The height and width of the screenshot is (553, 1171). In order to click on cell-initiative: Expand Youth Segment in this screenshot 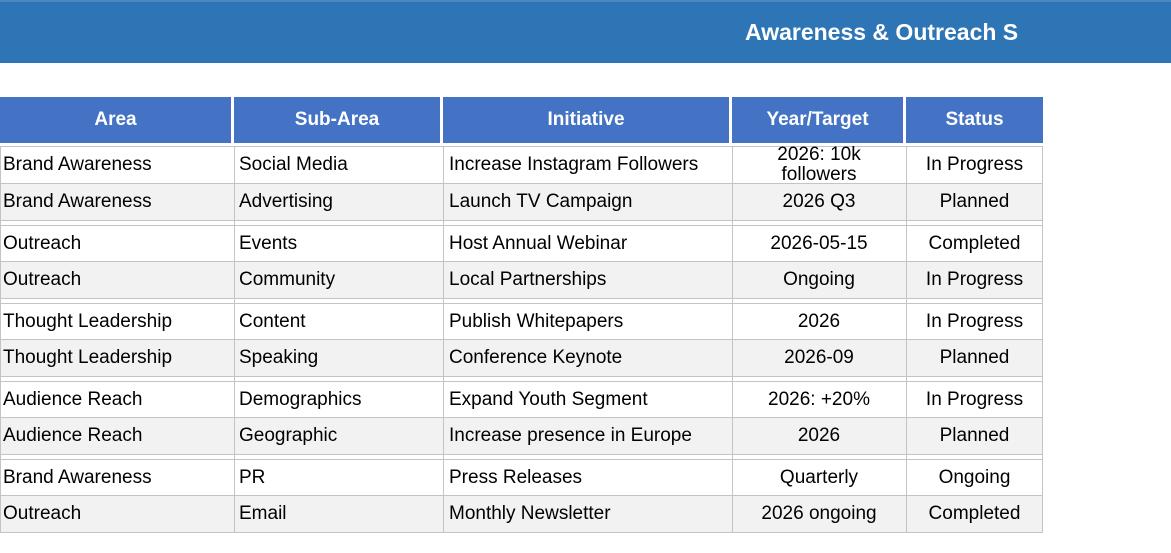, I will do `click(548, 399)`.